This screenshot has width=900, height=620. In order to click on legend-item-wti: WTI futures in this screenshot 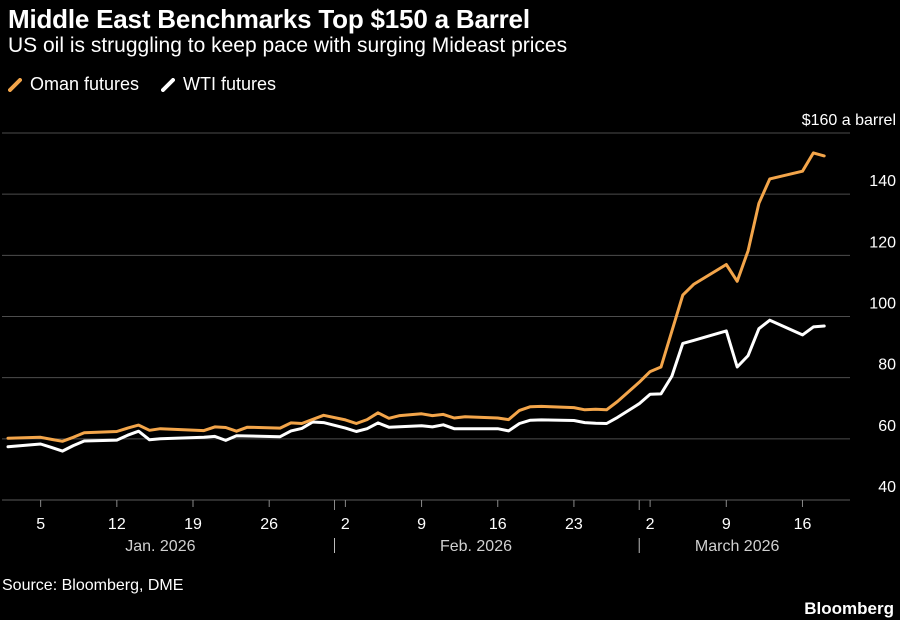, I will do `click(218, 84)`.